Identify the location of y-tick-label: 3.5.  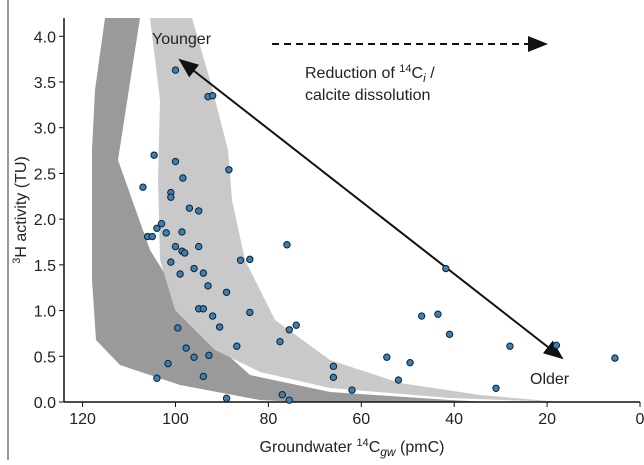
(45, 83).